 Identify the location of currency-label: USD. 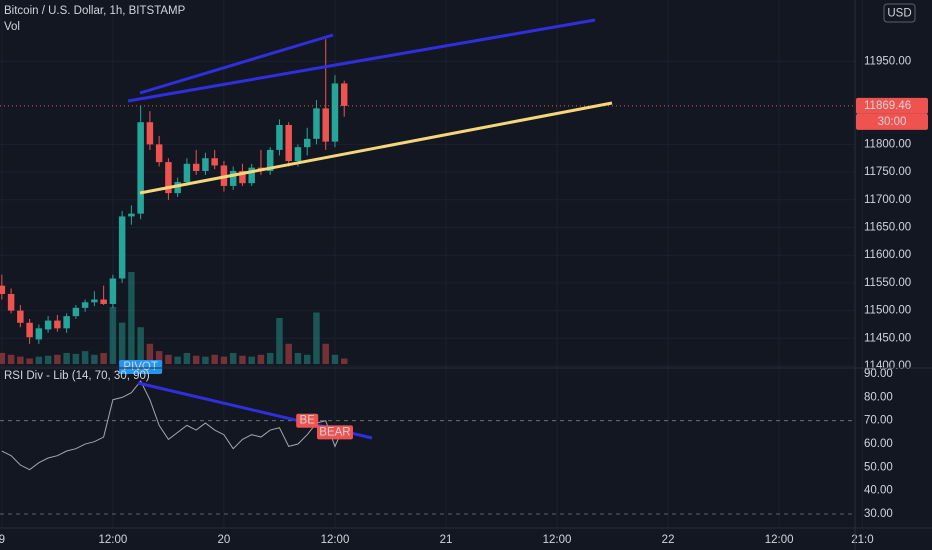
(899, 14).